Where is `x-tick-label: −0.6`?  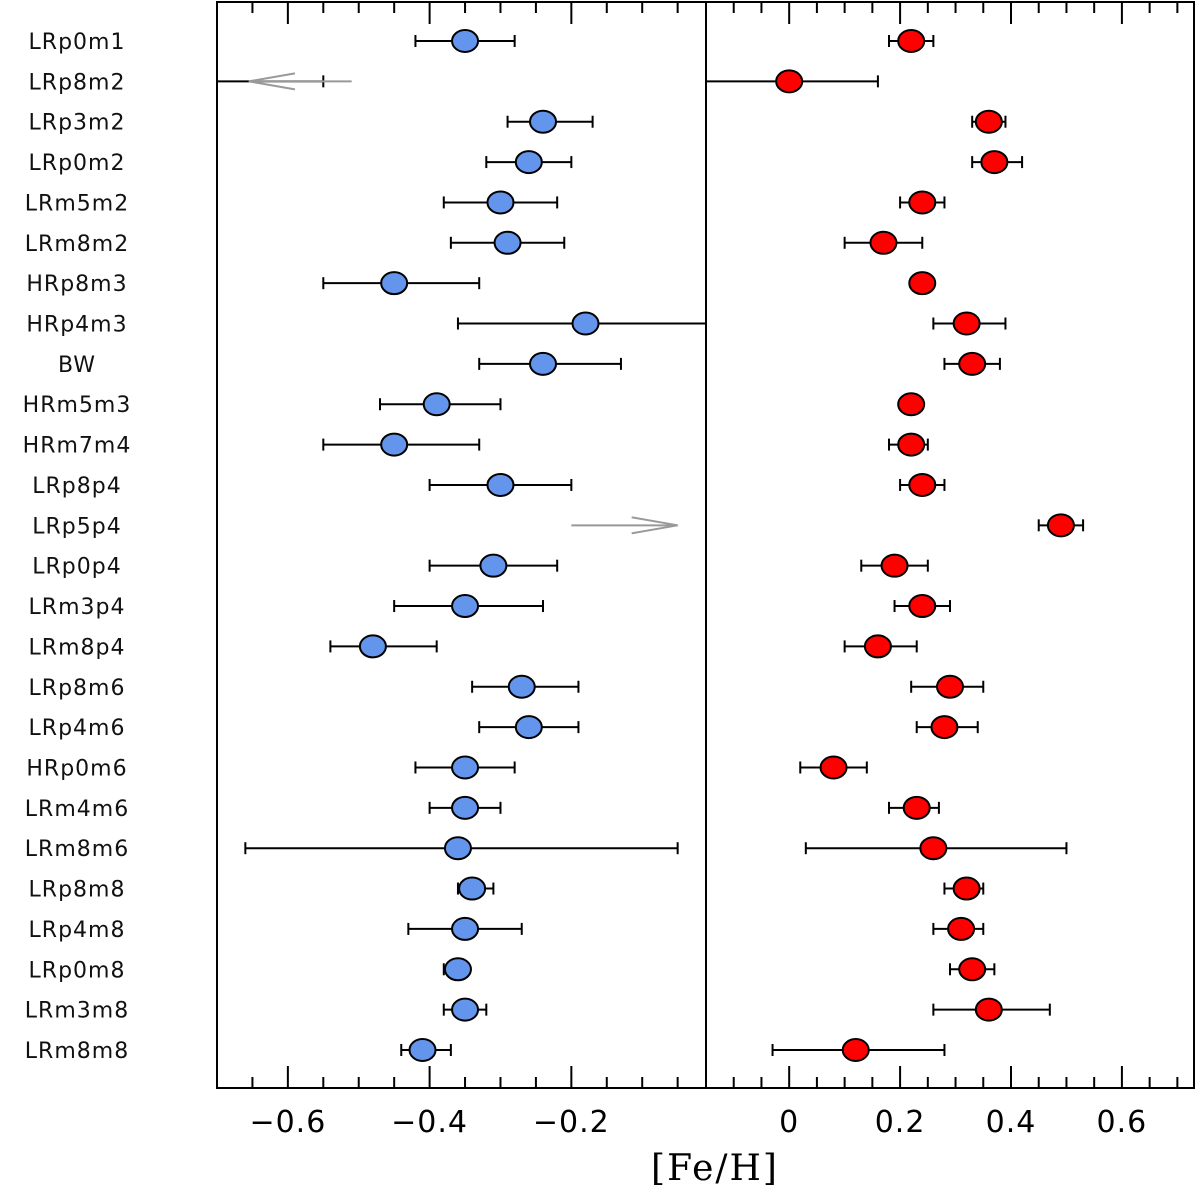
x-tick-label: −0.6 is located at coordinates (287, 1122).